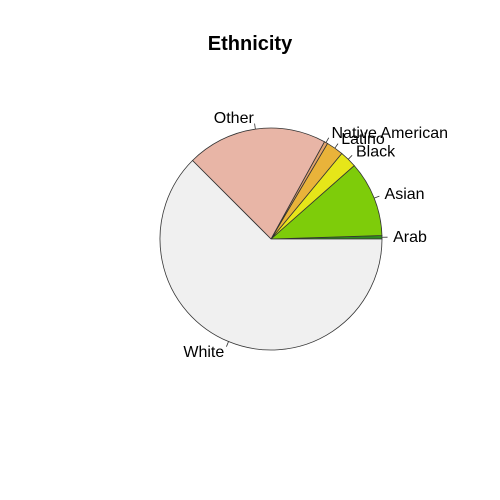 The width and height of the screenshot is (500, 500). I want to click on slice-label-native-american: Native American, so click(390, 133).